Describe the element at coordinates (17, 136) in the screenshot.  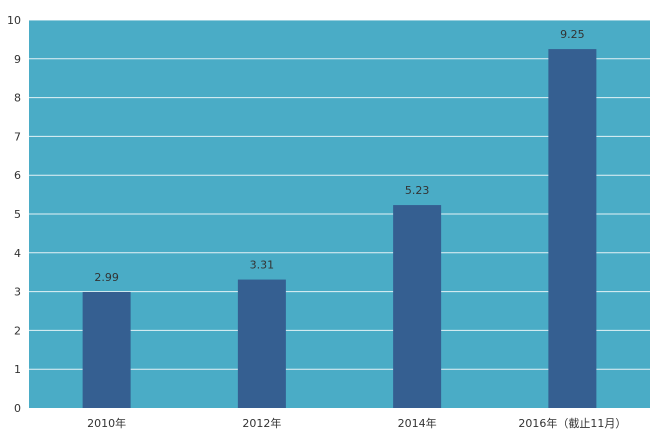
I see `y-tick-label: 7` at that location.